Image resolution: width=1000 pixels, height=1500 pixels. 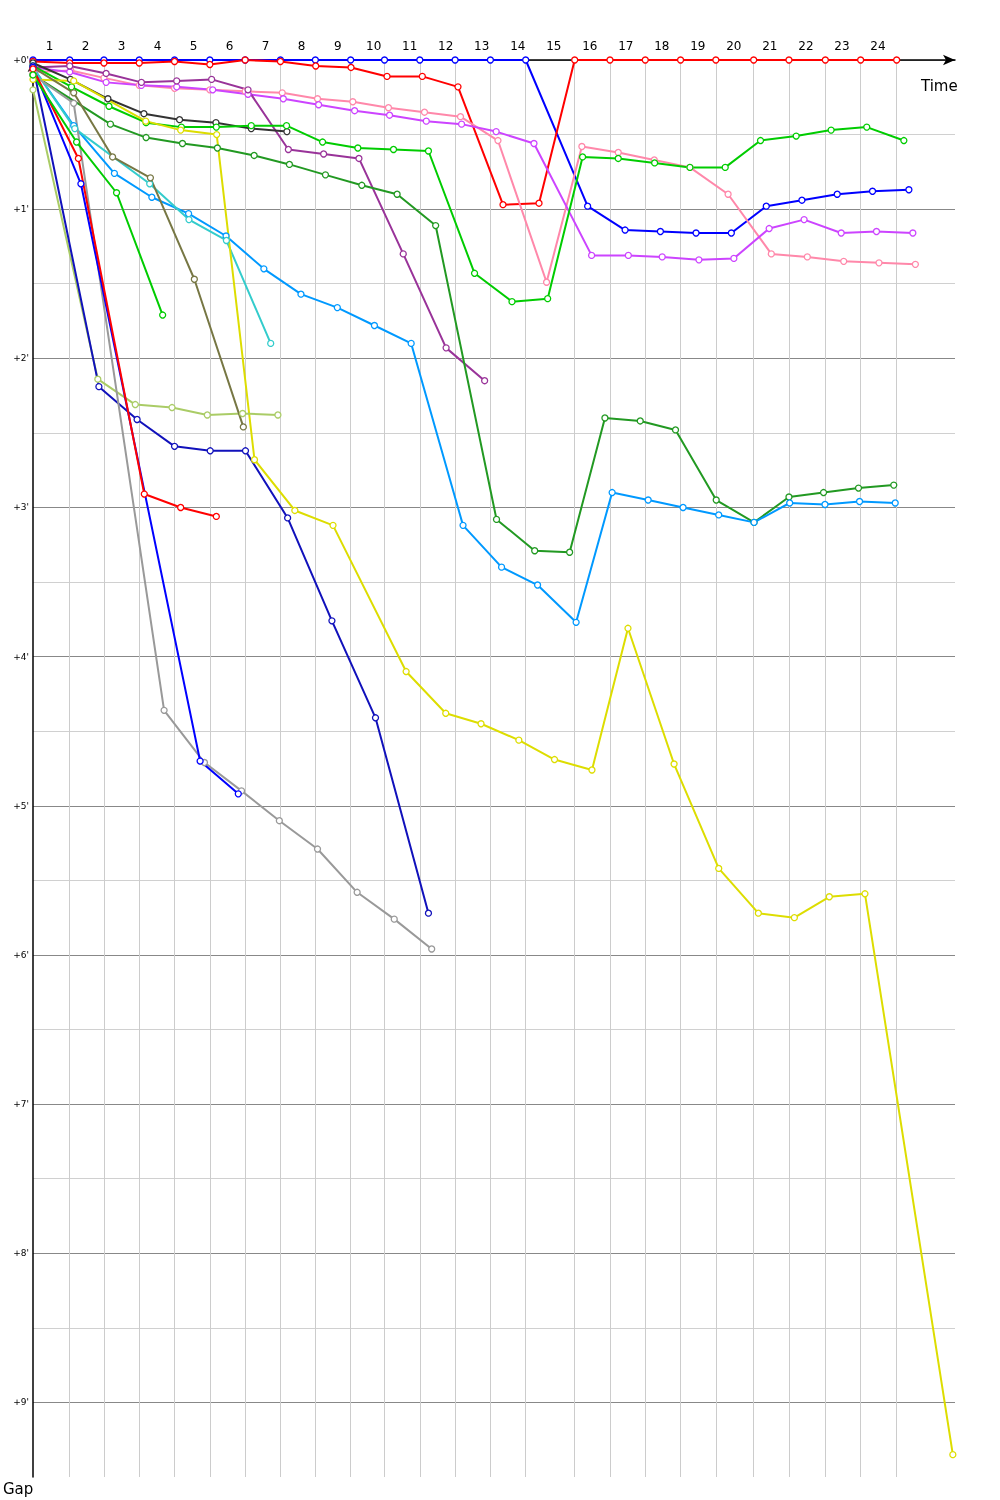 What do you see at coordinates (21, 209) in the screenshot?
I see `y-tick-label: +1'` at bounding box center [21, 209].